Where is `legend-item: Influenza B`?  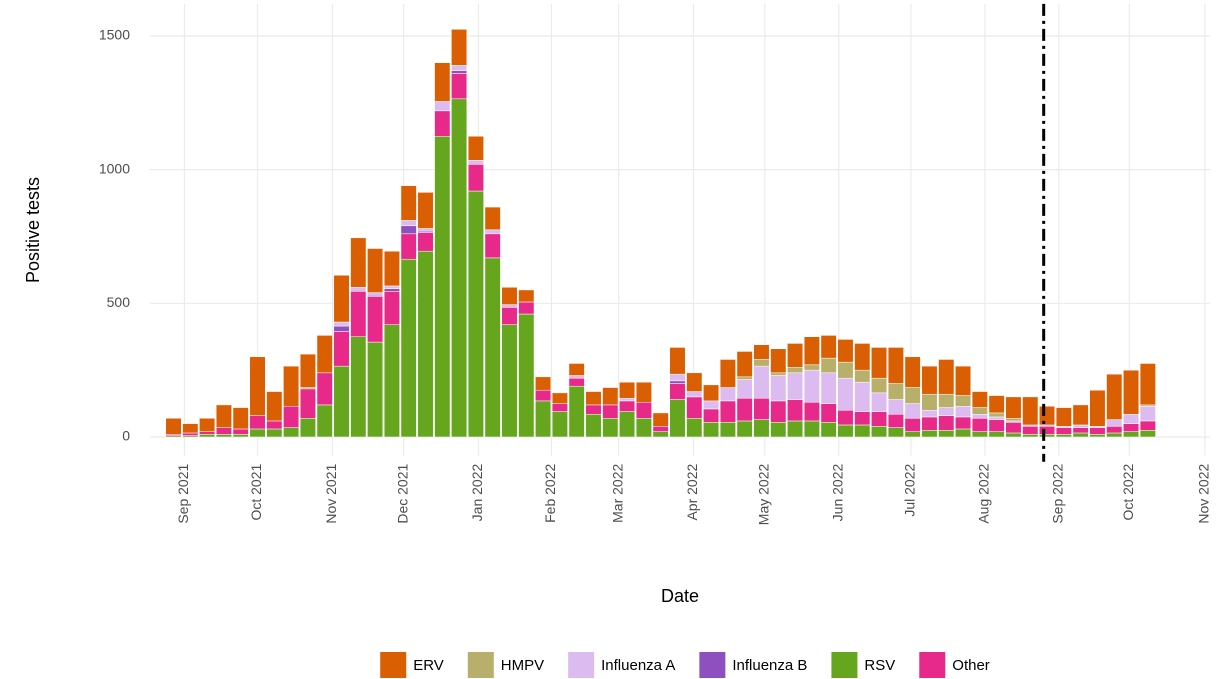 legend-item: Influenza B is located at coordinates (753, 665).